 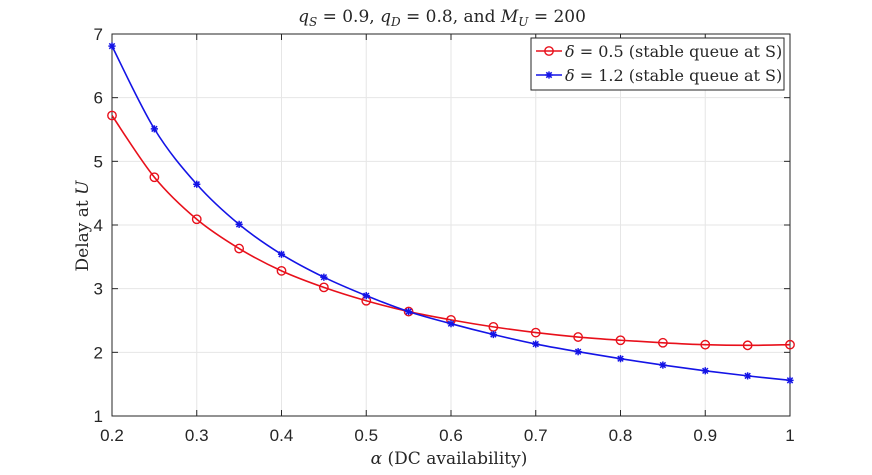 What do you see at coordinates (98, 416) in the screenshot?
I see `y-tick-label-0: 1` at bounding box center [98, 416].